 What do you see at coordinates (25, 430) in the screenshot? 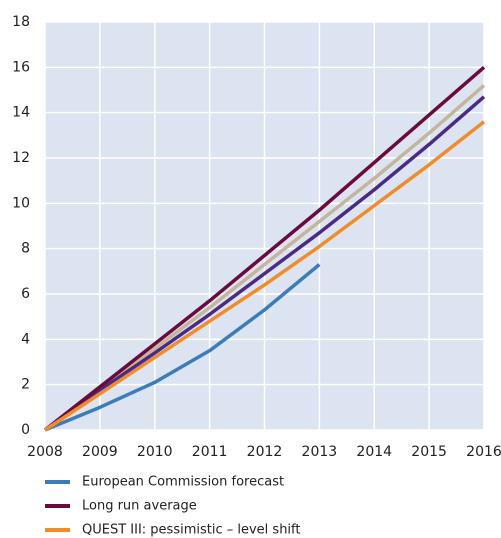
I see `y-tick-label: 0` at bounding box center [25, 430].